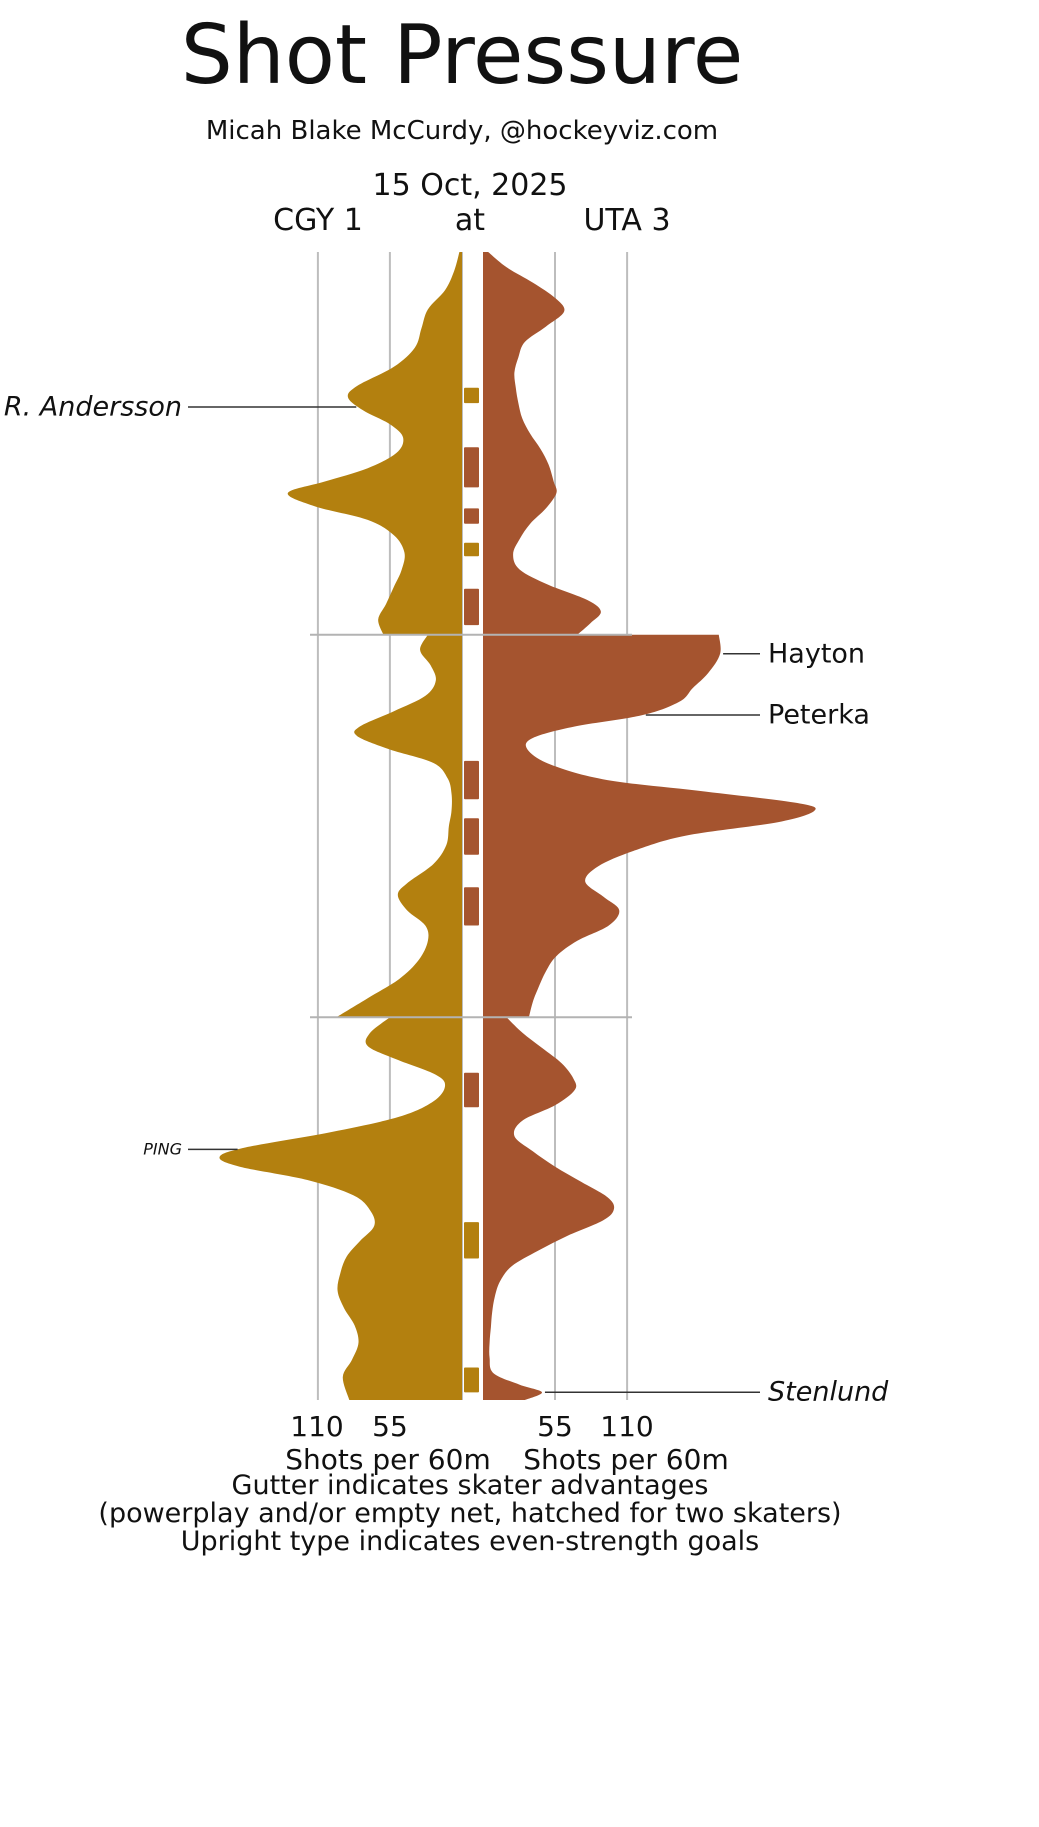  Describe the element at coordinates (627, 1426) in the screenshot. I see `axis-tick-right-110: 110` at that location.